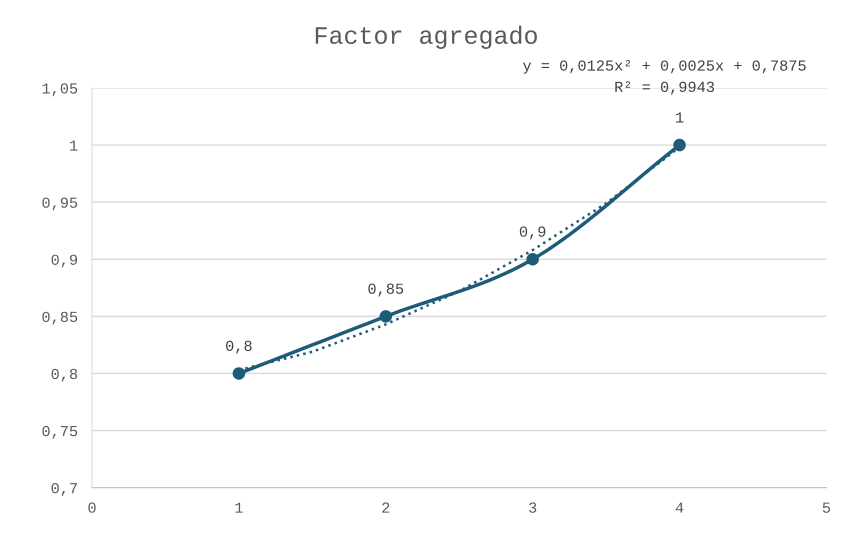 The width and height of the screenshot is (852, 533). I want to click on data-label: 0,85, so click(386, 290).